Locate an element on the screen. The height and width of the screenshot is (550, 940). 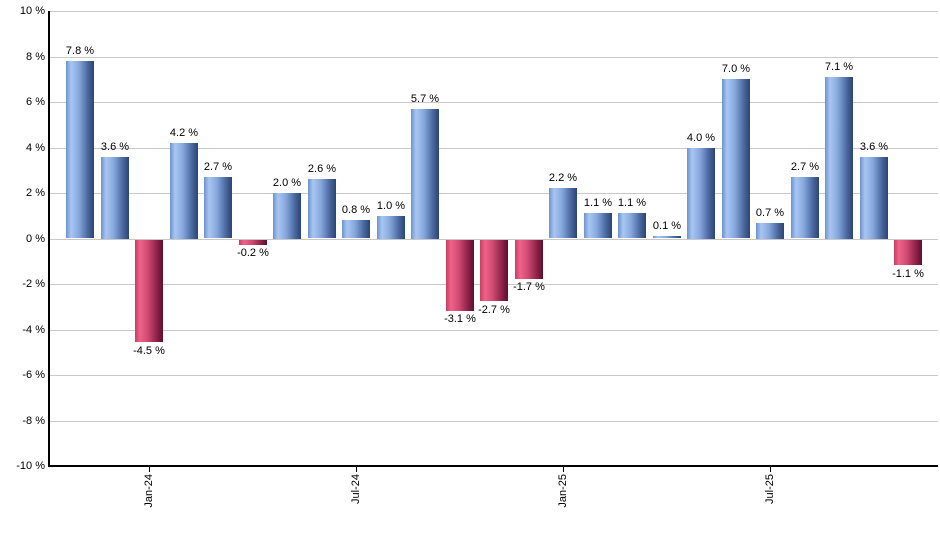
x-axis-tick-label: Jul-24 is located at coordinates (356, 489).